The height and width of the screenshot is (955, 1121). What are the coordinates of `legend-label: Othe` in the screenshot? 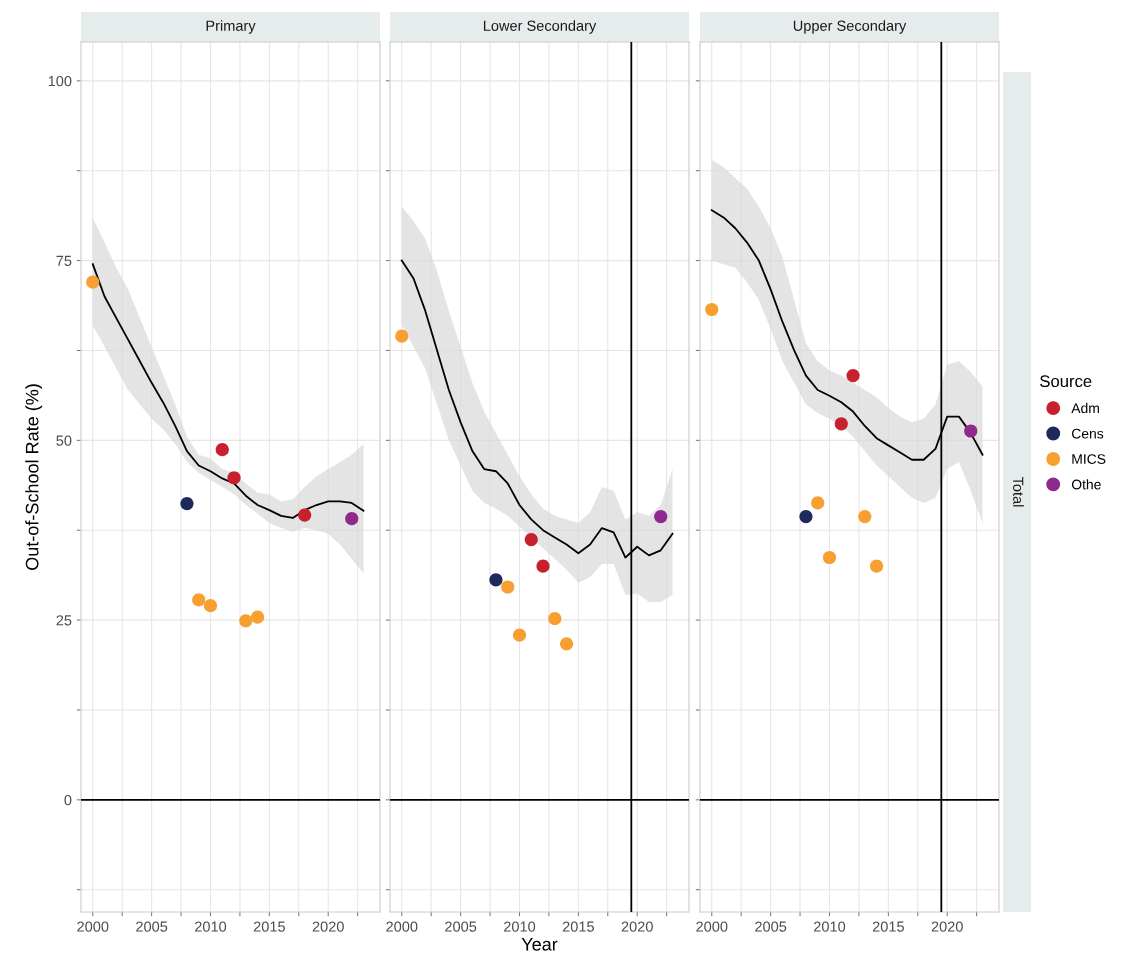 It's located at (1086, 484).